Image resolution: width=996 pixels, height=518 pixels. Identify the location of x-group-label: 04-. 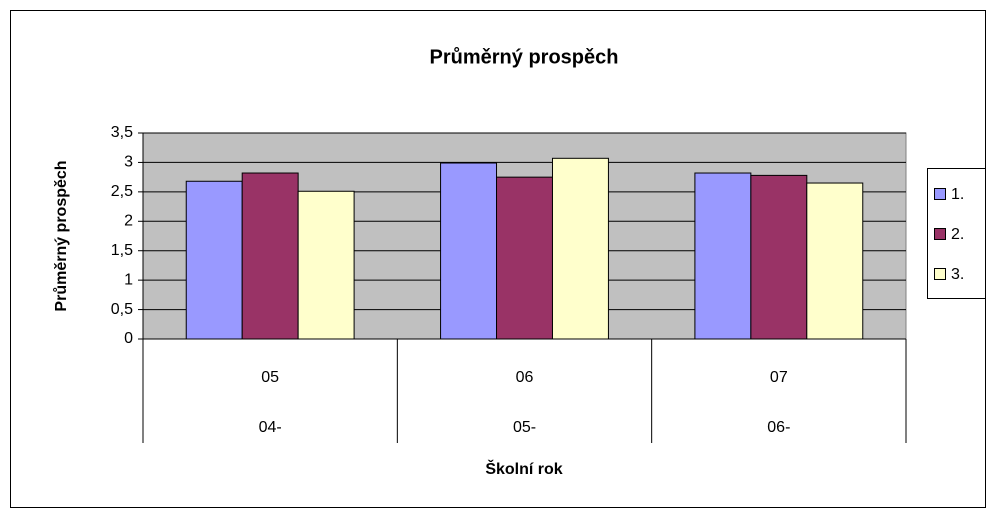
(270, 427).